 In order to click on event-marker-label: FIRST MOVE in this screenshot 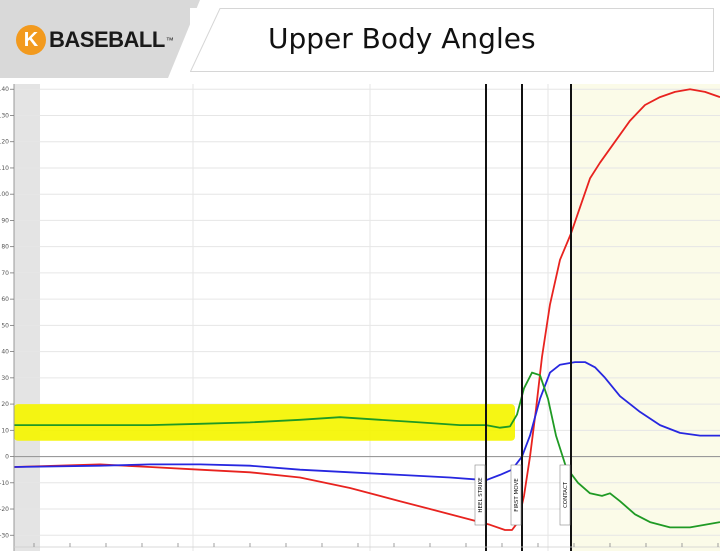, I will do `click(517, 495)`.